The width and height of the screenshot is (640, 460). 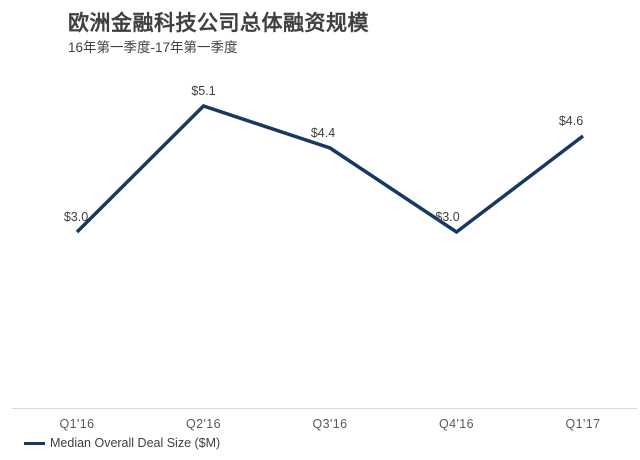 I want to click on data-point-label: $4.6, so click(x=571, y=121).